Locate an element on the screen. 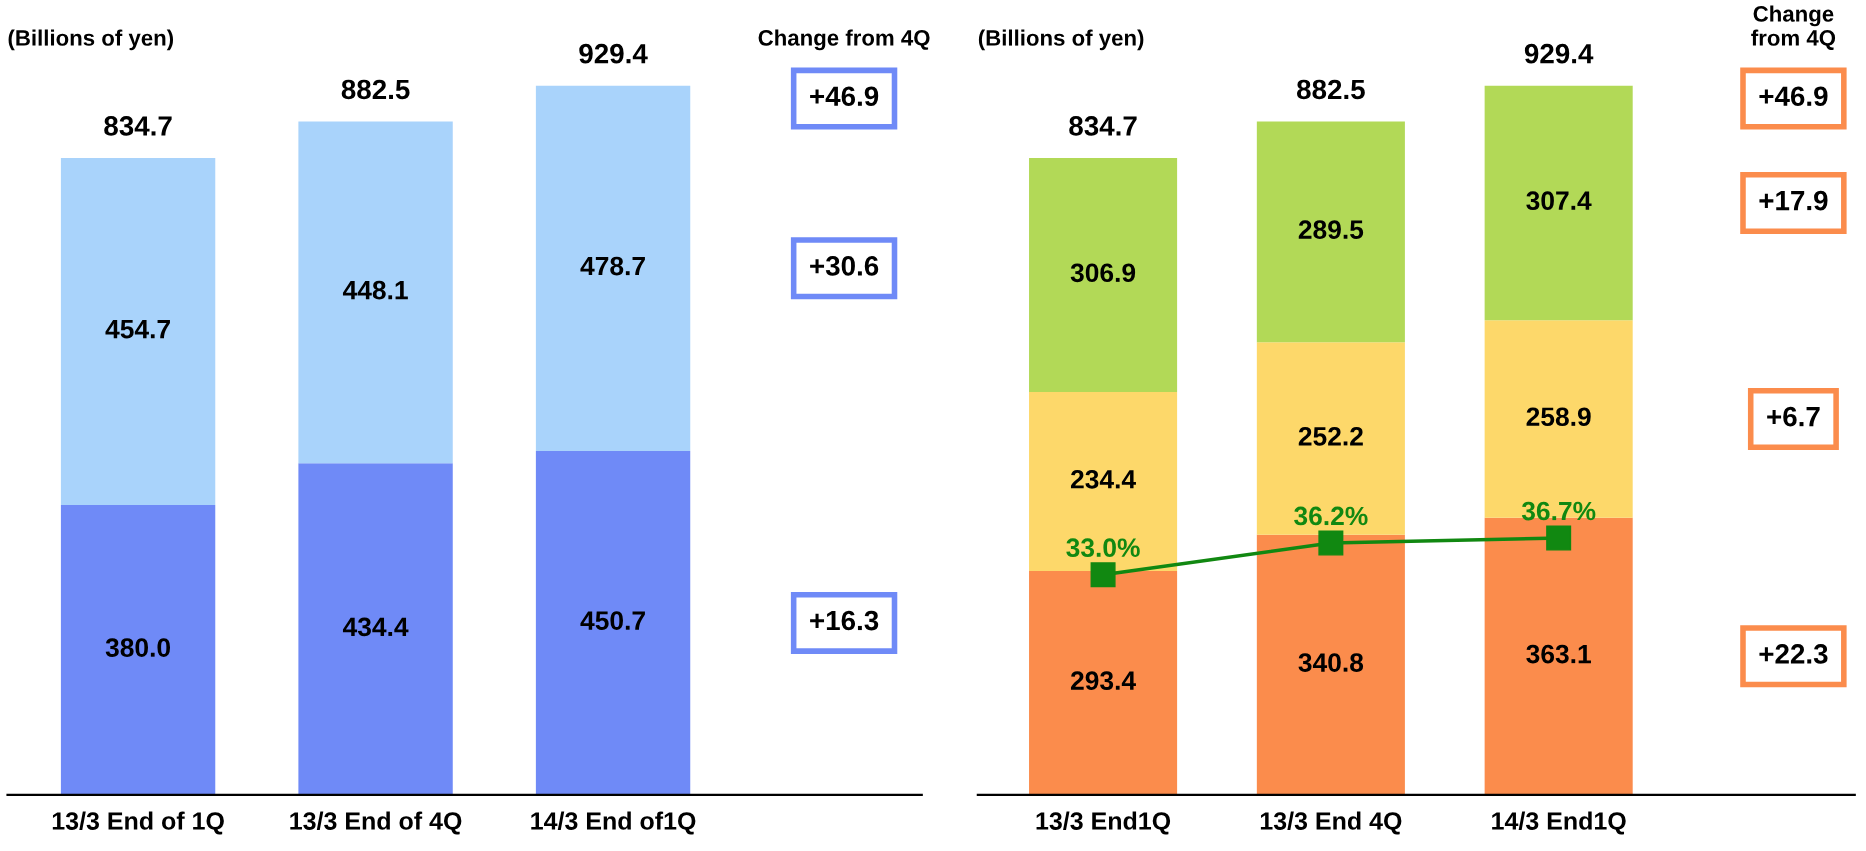 This screenshot has height=851, width=1866. data-label: 36.7% is located at coordinates (1558, 511).